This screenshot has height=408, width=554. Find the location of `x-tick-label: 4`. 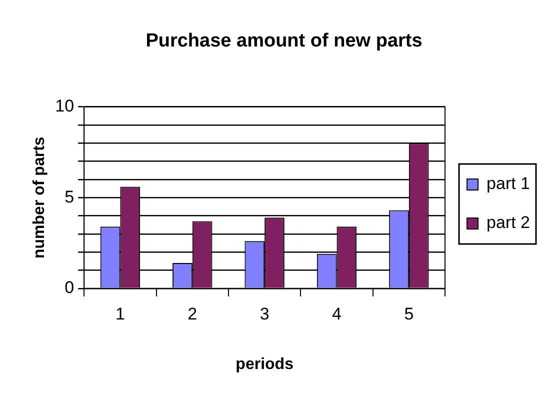

x-tick-label: 4 is located at coordinates (337, 314).